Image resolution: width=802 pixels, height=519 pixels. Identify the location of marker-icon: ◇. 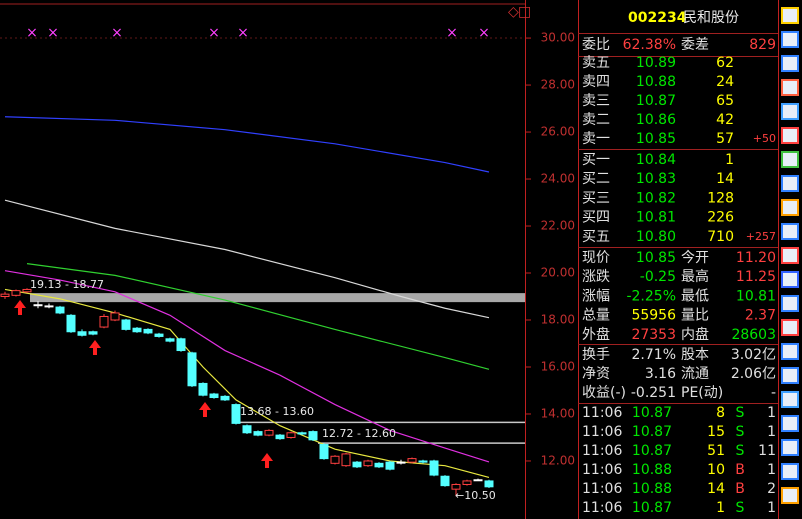
(513, 12).